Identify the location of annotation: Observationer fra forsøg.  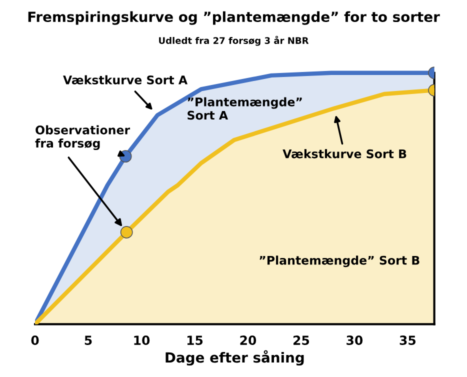
(82, 137).